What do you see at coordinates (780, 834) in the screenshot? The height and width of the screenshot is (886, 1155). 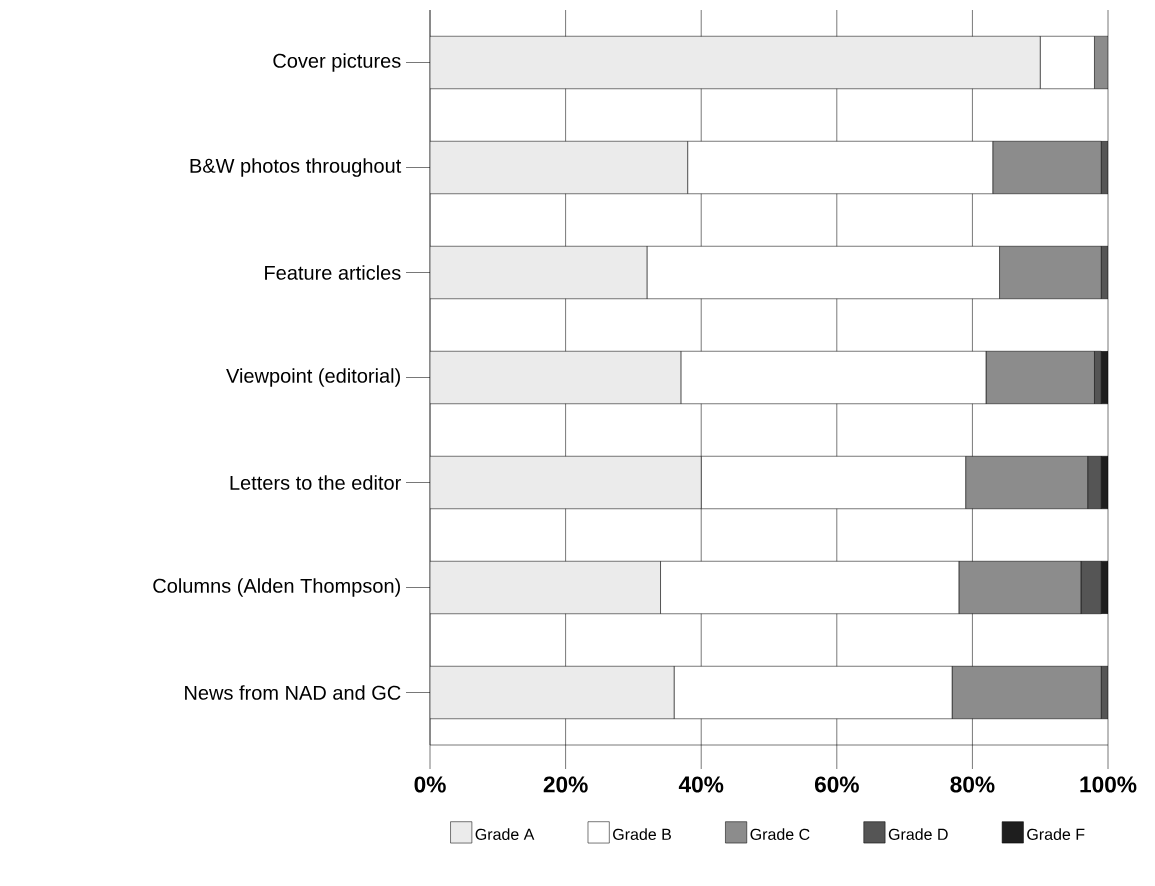 I see `legend-label: Grade C` at bounding box center [780, 834].